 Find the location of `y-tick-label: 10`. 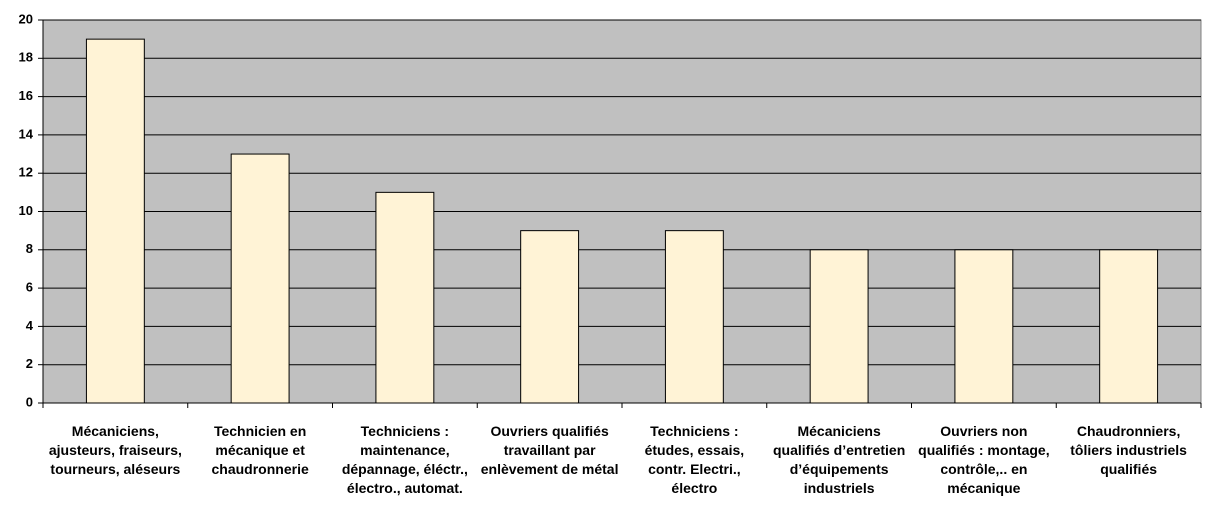

y-tick-label: 10 is located at coordinates (26, 210).